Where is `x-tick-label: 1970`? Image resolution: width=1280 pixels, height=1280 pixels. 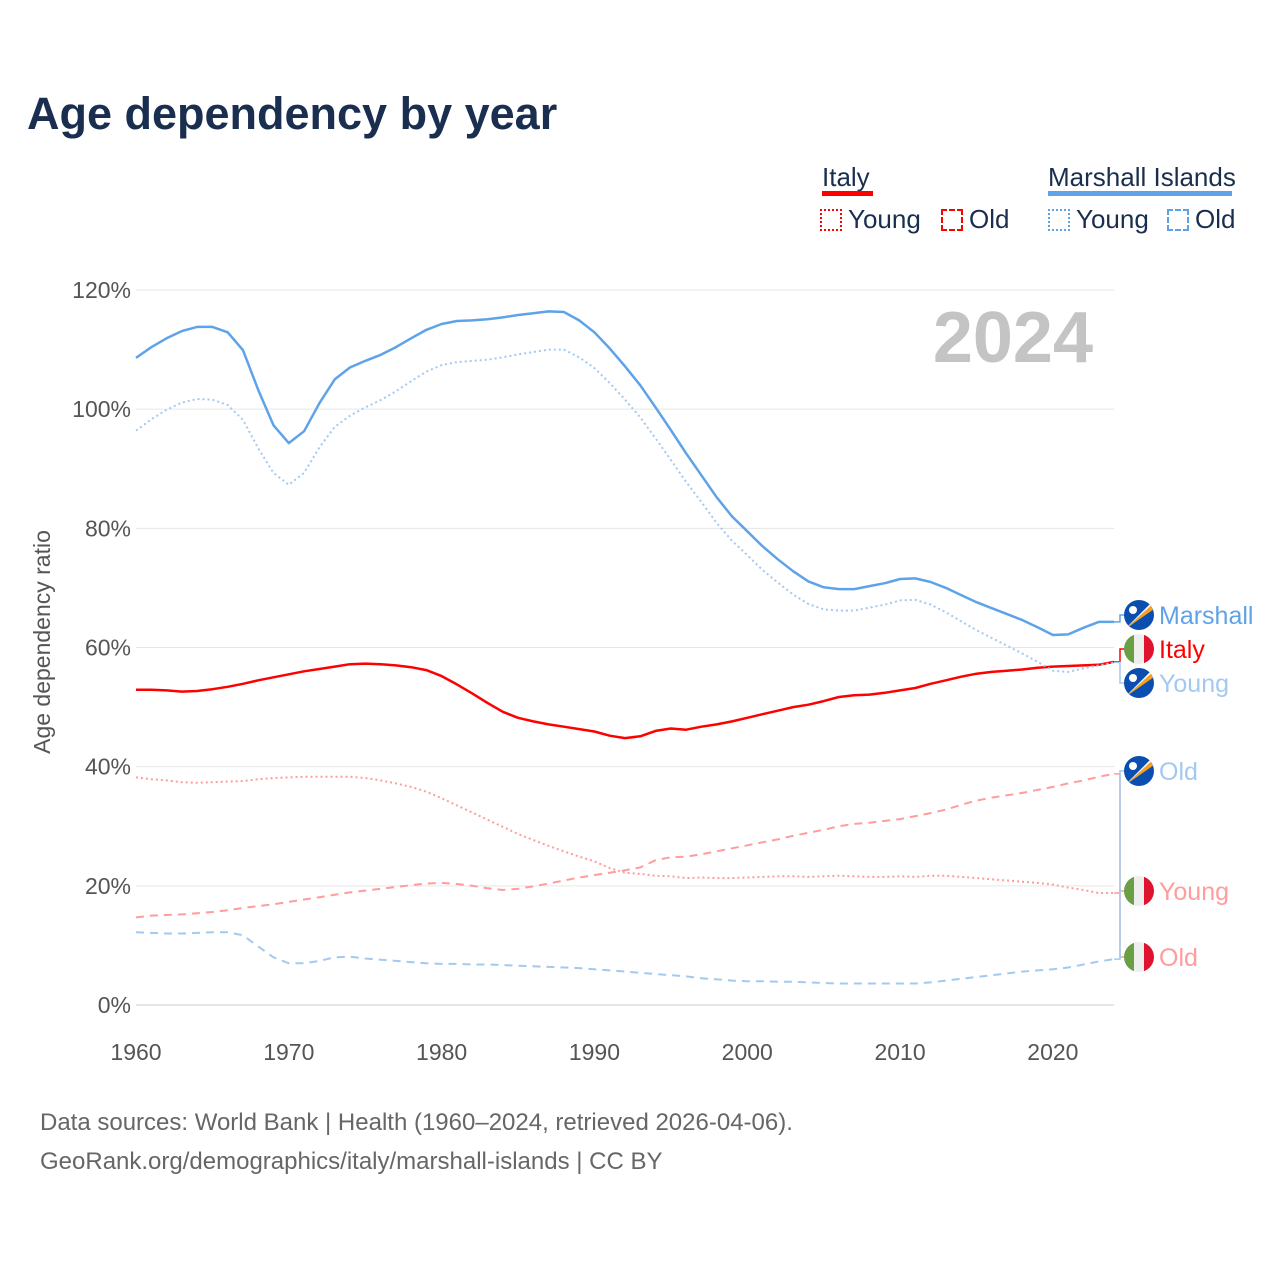 x-tick-label: 1970 is located at coordinates (288, 1052).